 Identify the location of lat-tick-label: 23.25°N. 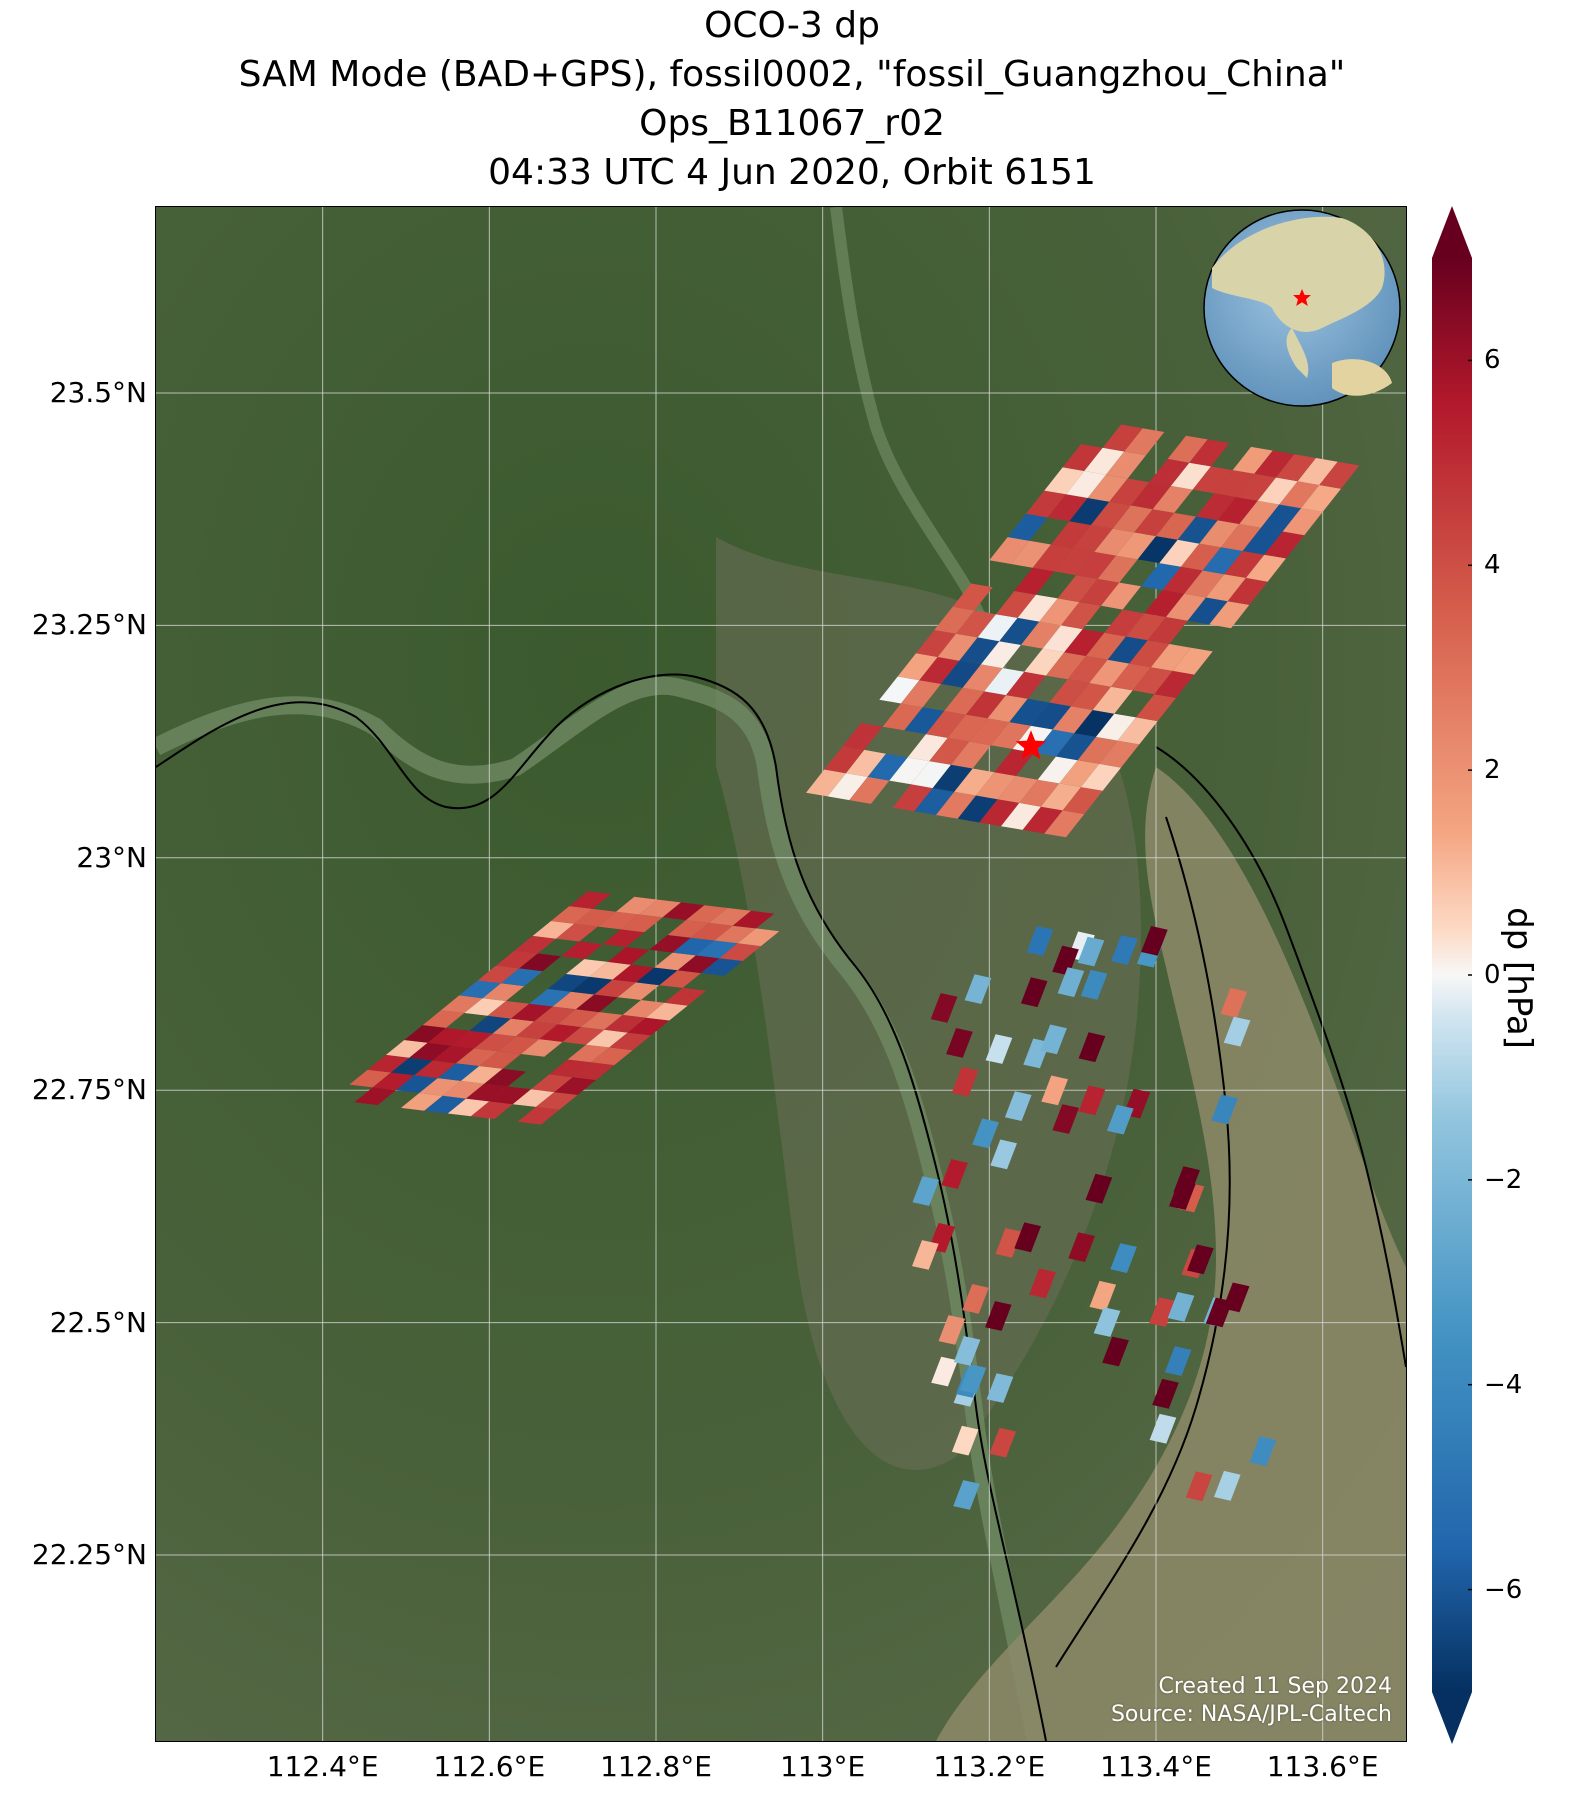
(89, 625).